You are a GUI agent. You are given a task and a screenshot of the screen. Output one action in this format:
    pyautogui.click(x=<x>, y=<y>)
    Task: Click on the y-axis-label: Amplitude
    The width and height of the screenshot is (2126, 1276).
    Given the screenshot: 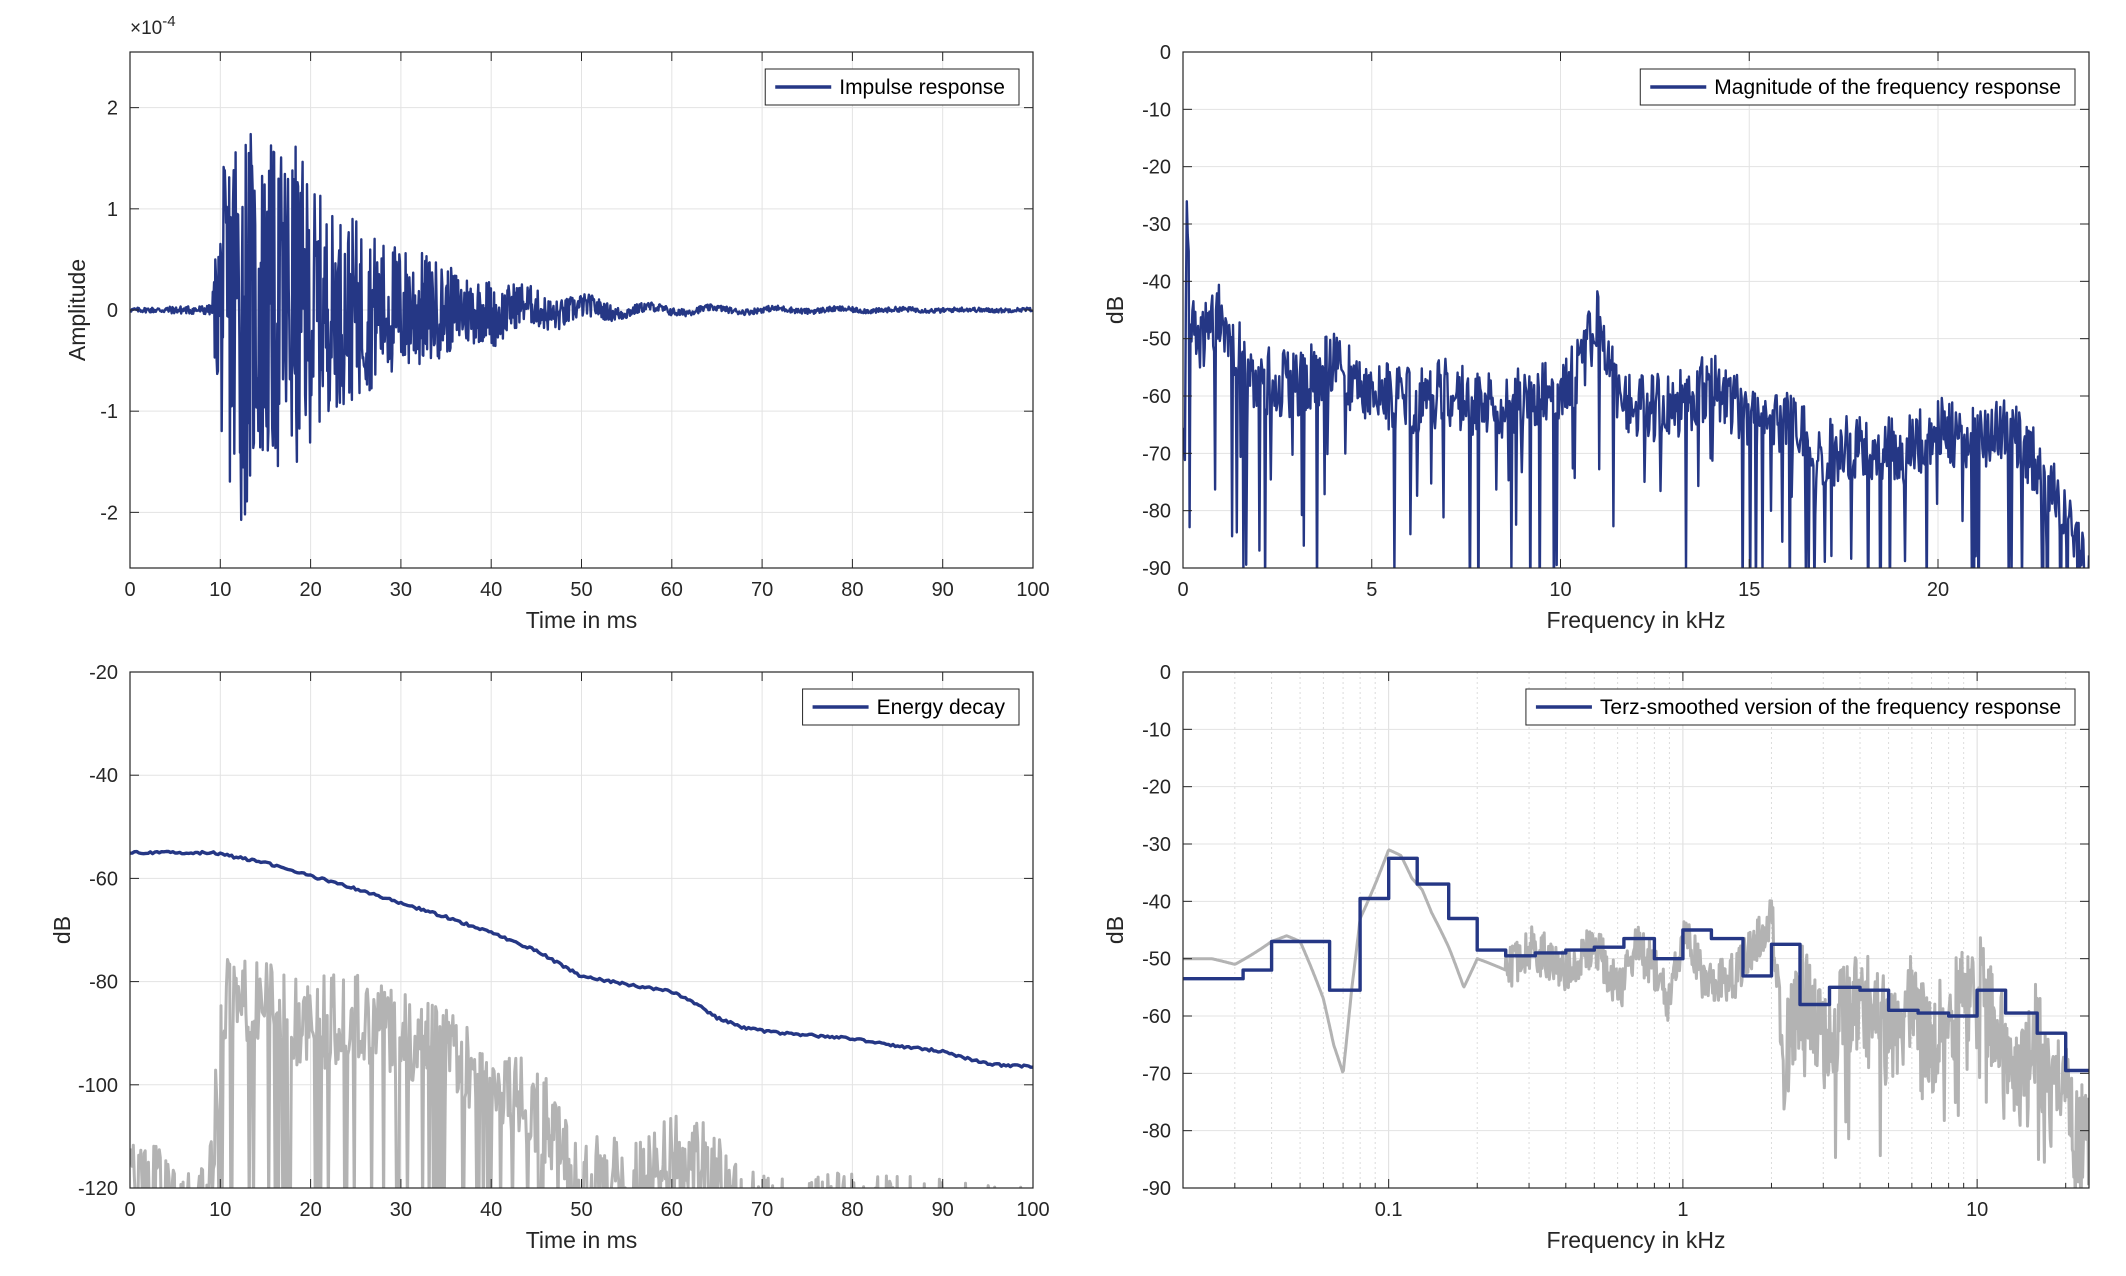 What is the action you would take?
    pyautogui.click(x=77, y=310)
    